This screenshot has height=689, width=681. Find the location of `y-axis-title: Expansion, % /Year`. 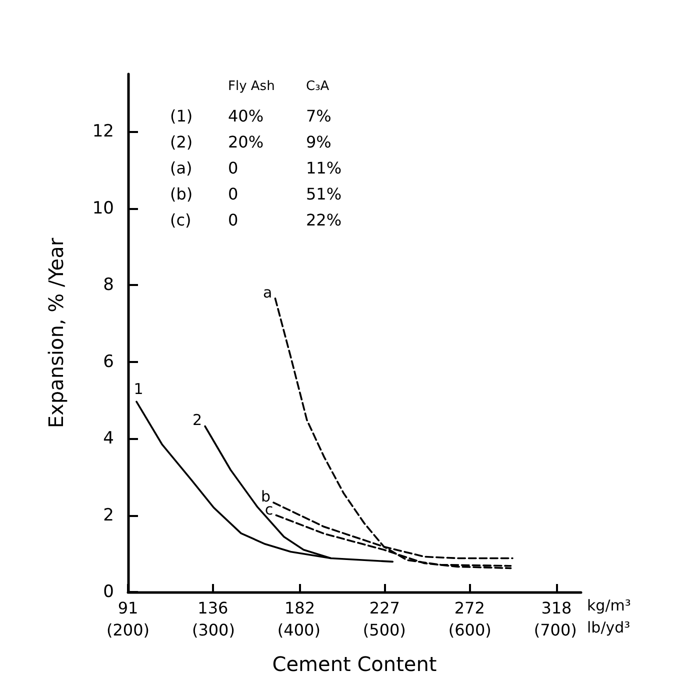

y-axis-title: Expansion, % /Year is located at coordinates (56, 332).